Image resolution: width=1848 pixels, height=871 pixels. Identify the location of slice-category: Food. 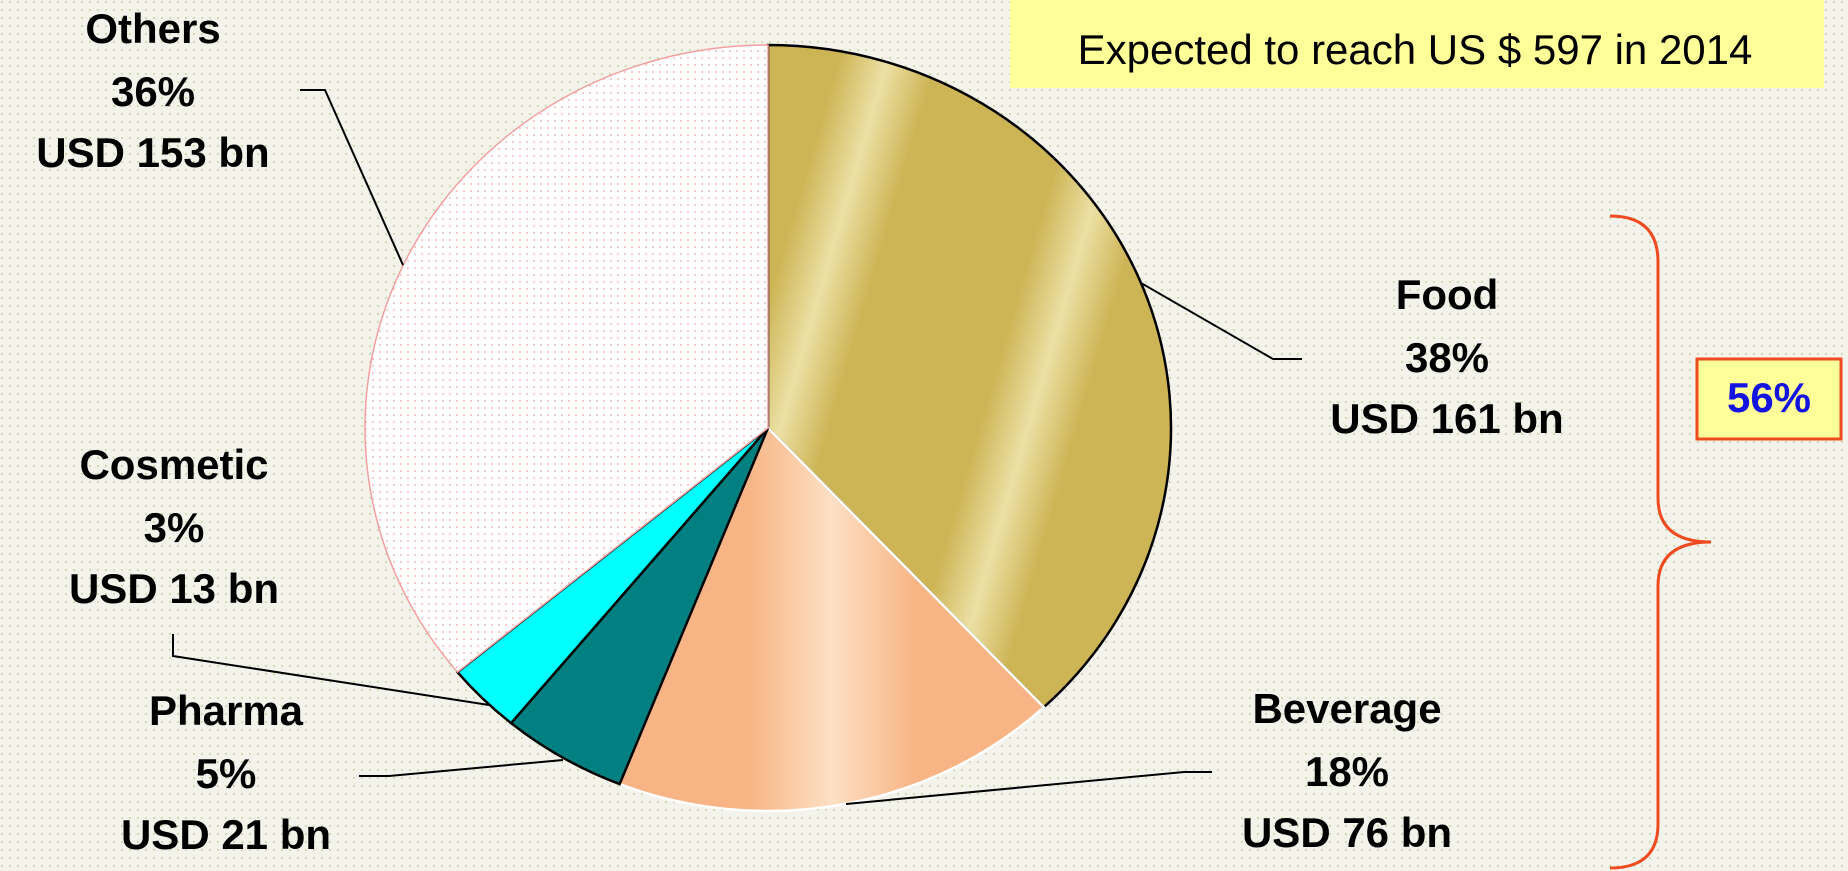
(1447, 294).